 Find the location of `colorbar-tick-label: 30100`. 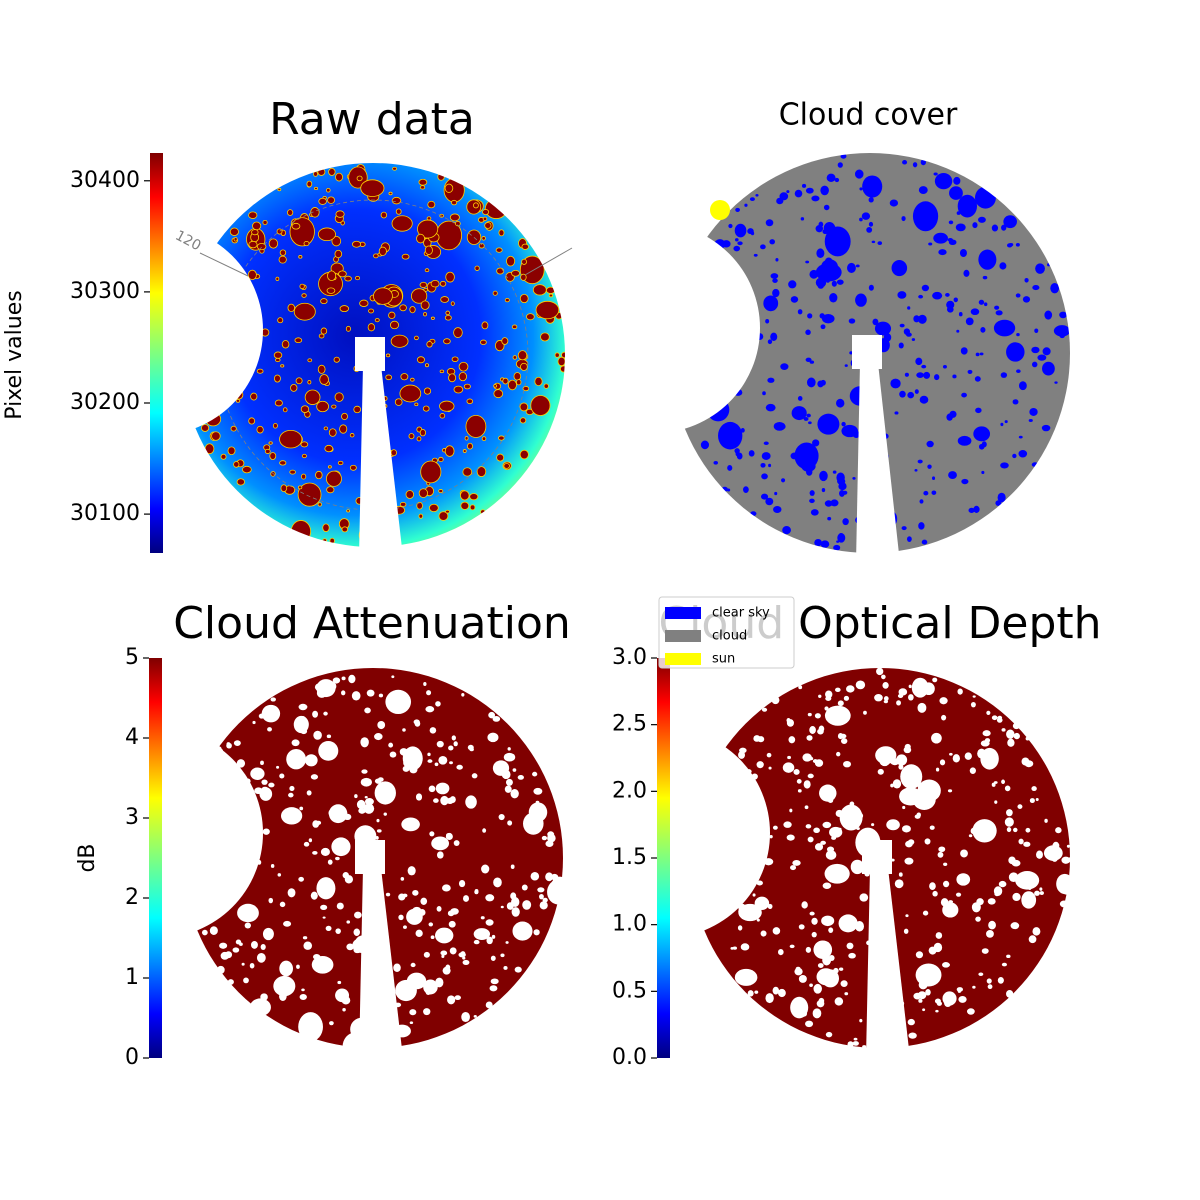

colorbar-tick-label: 30100 is located at coordinates (105, 513).